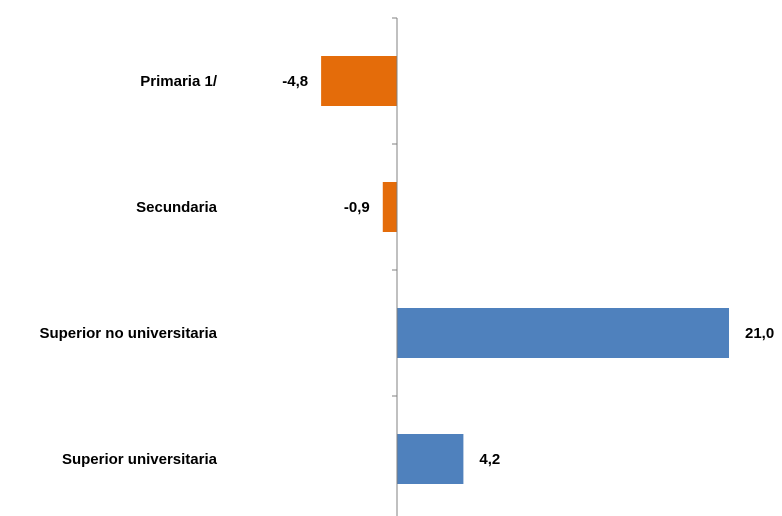 The width and height of the screenshot is (782, 516). I want to click on category-label-secundaria: Secundaria, so click(177, 207).